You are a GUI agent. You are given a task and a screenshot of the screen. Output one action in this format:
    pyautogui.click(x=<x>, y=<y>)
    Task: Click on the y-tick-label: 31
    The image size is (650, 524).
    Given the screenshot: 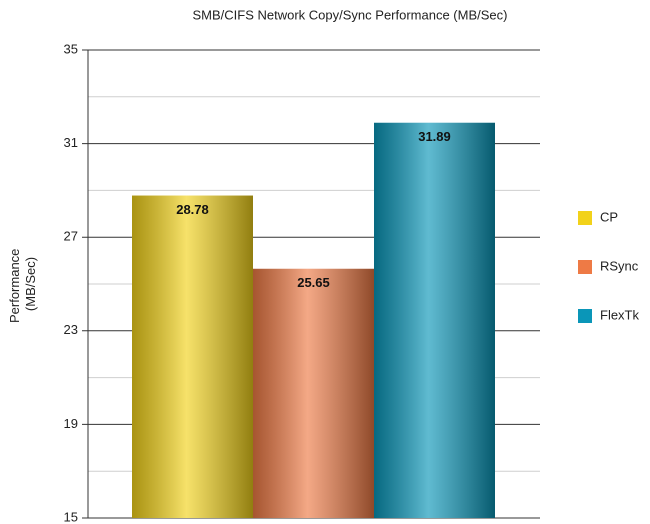 What is the action you would take?
    pyautogui.click(x=71, y=142)
    